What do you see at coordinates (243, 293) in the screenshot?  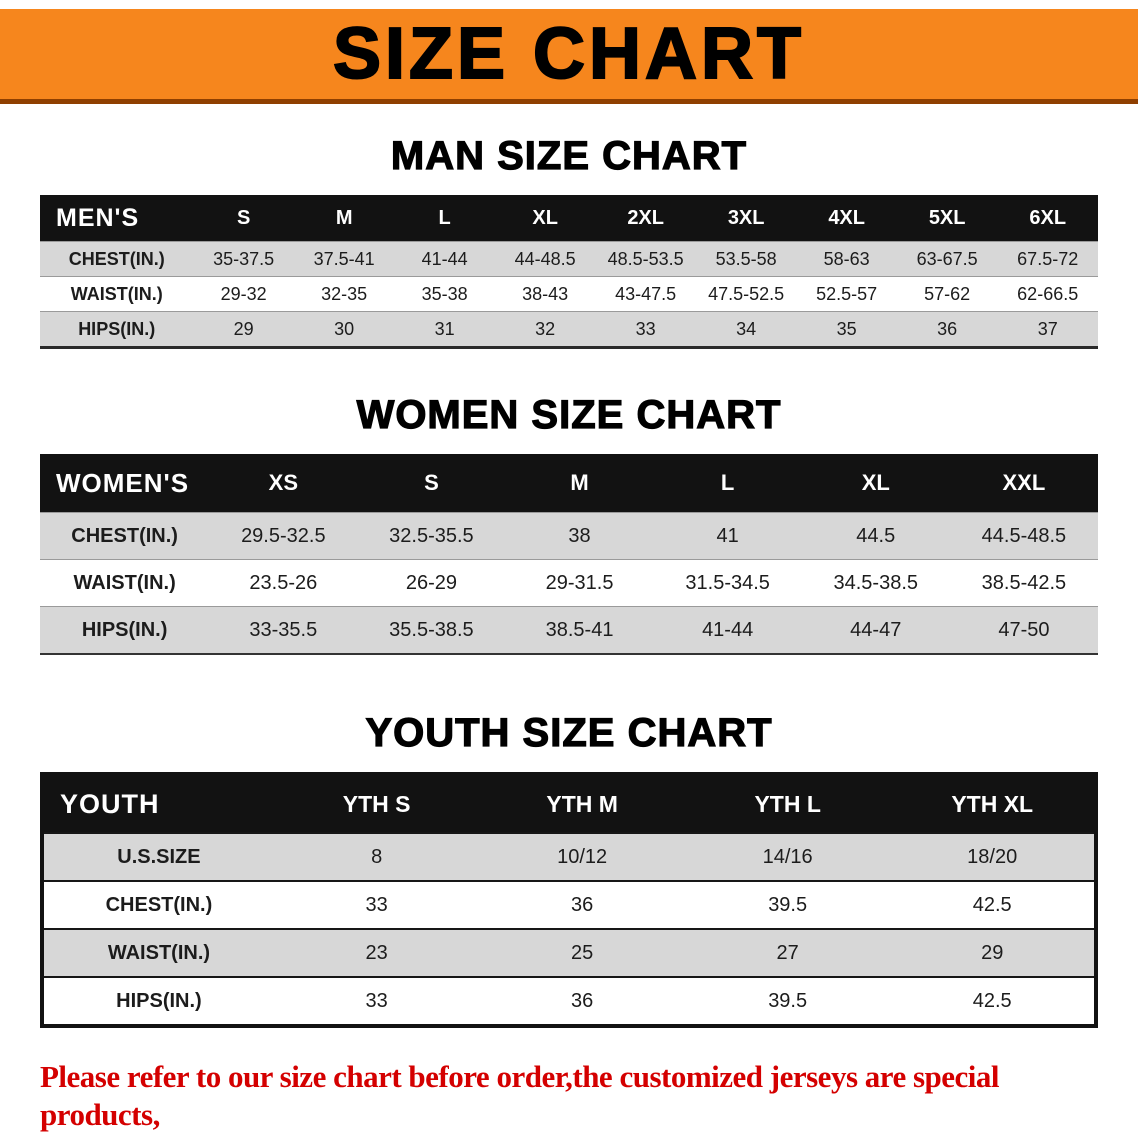 I see `table-cell: 29-32` at bounding box center [243, 293].